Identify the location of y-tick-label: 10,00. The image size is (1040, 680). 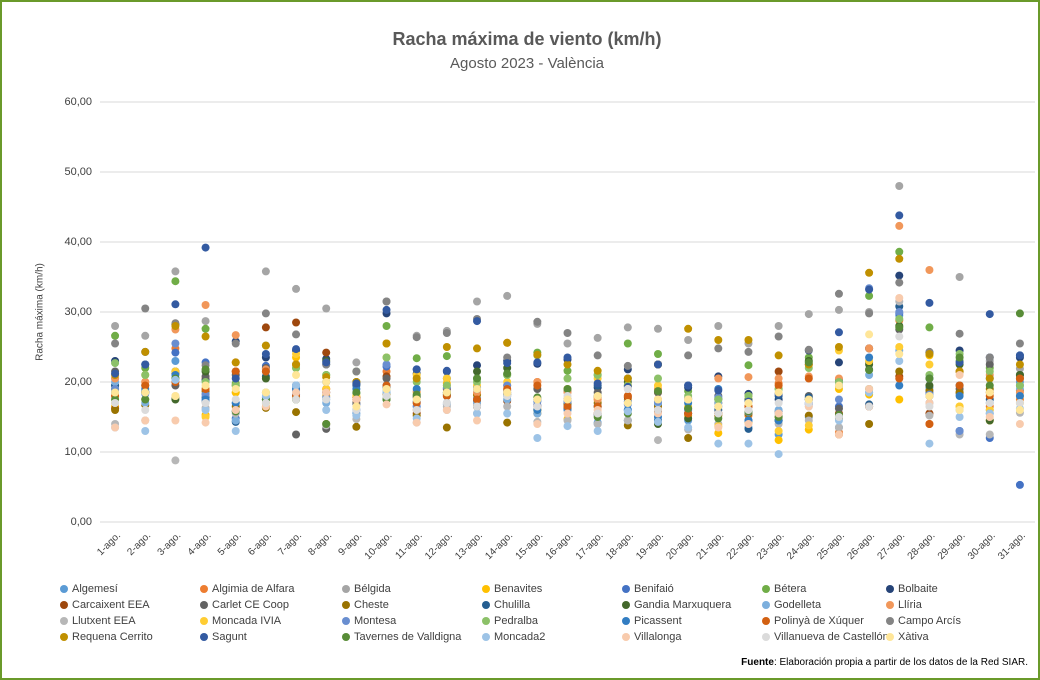
(78, 452).